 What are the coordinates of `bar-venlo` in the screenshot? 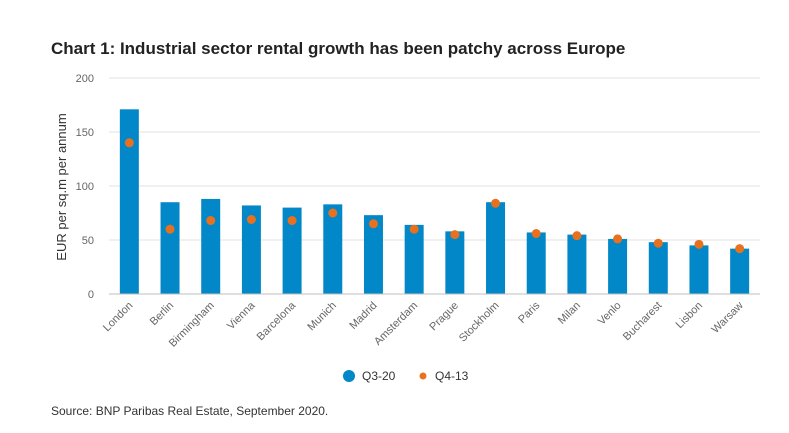 It's located at (618, 266).